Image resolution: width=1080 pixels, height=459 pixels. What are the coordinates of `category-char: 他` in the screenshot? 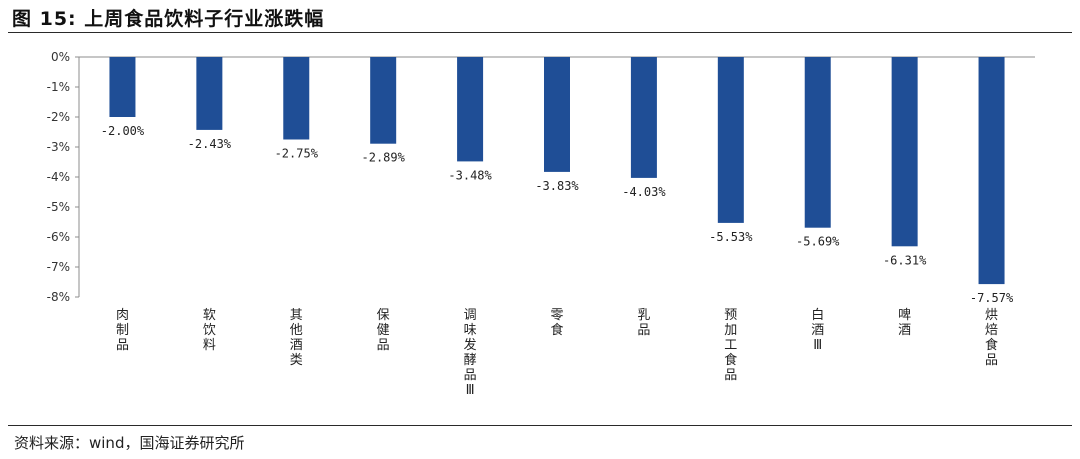 It's located at (296, 330).